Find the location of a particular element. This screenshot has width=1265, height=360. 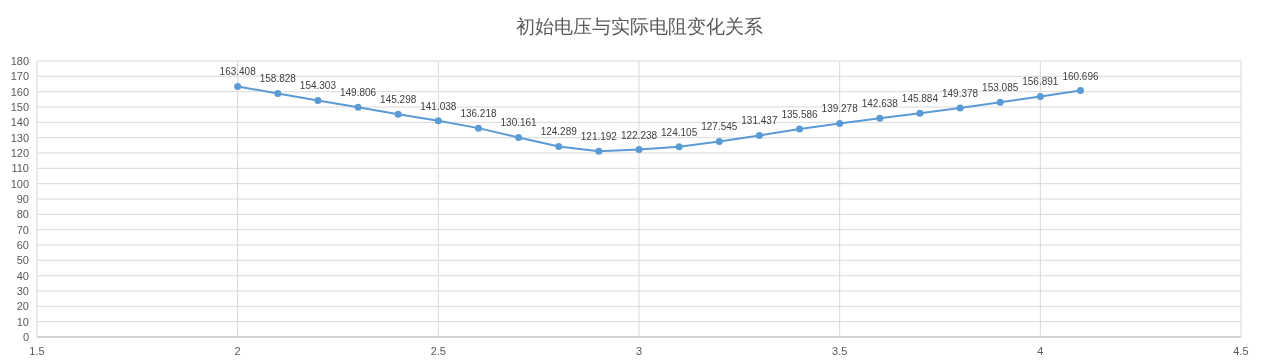

x-tick-label: 3 is located at coordinates (639, 351).